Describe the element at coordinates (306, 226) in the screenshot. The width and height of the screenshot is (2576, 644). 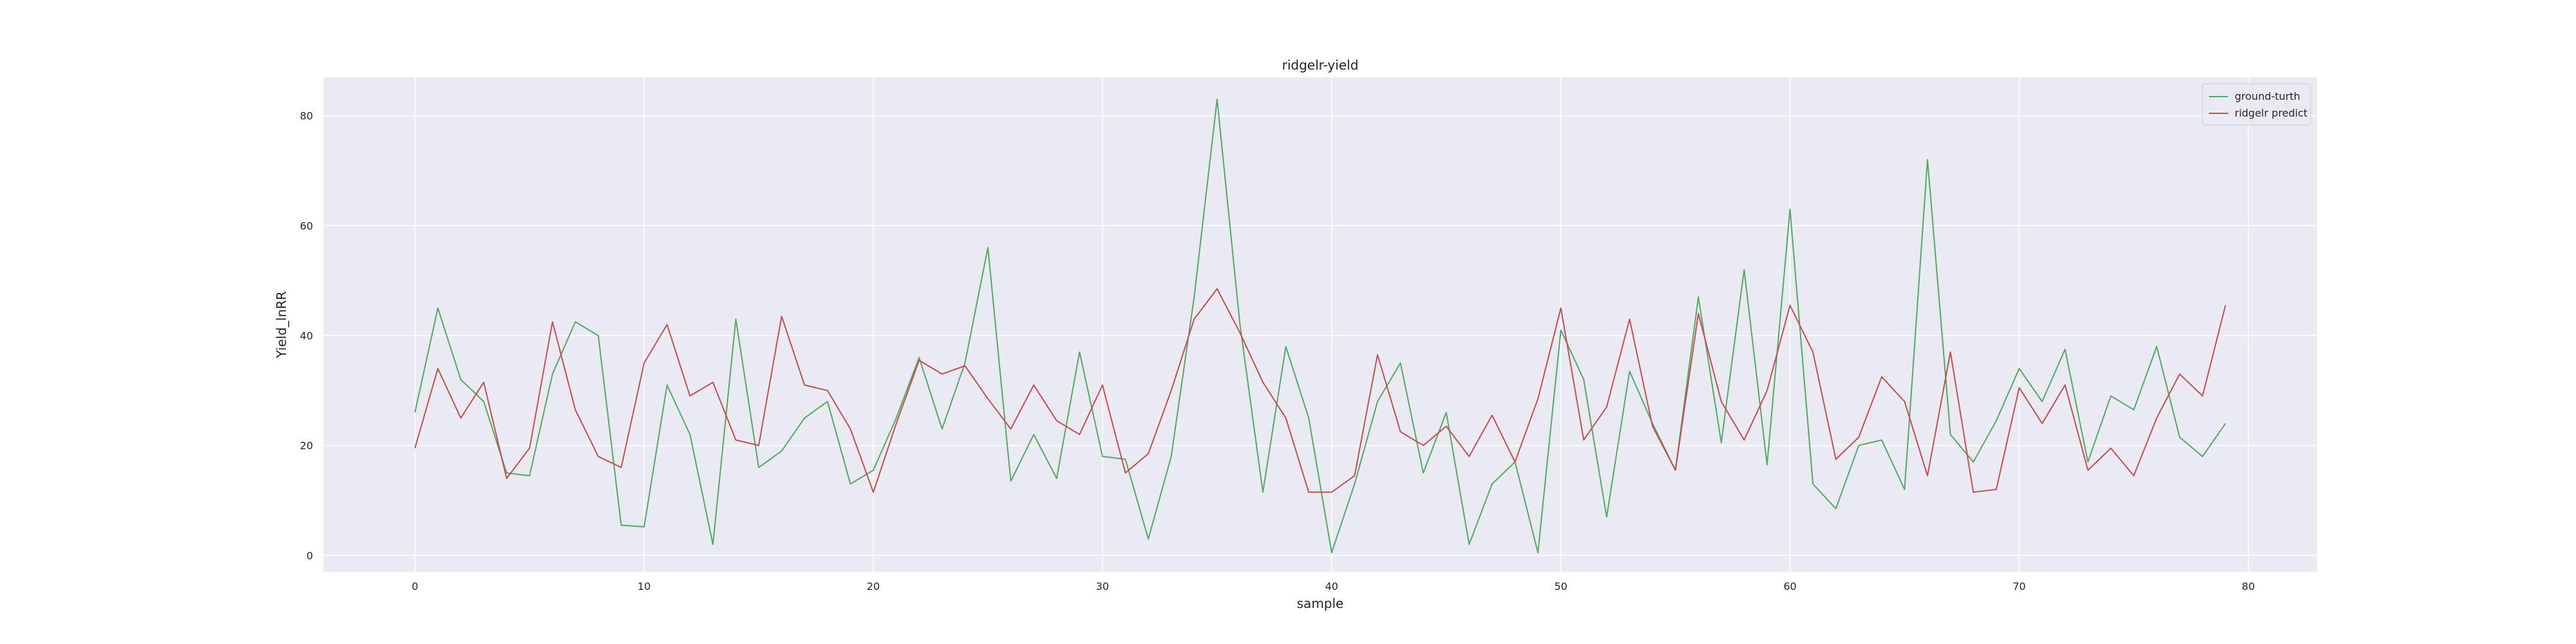
I see `y-tick-label: 60` at that location.